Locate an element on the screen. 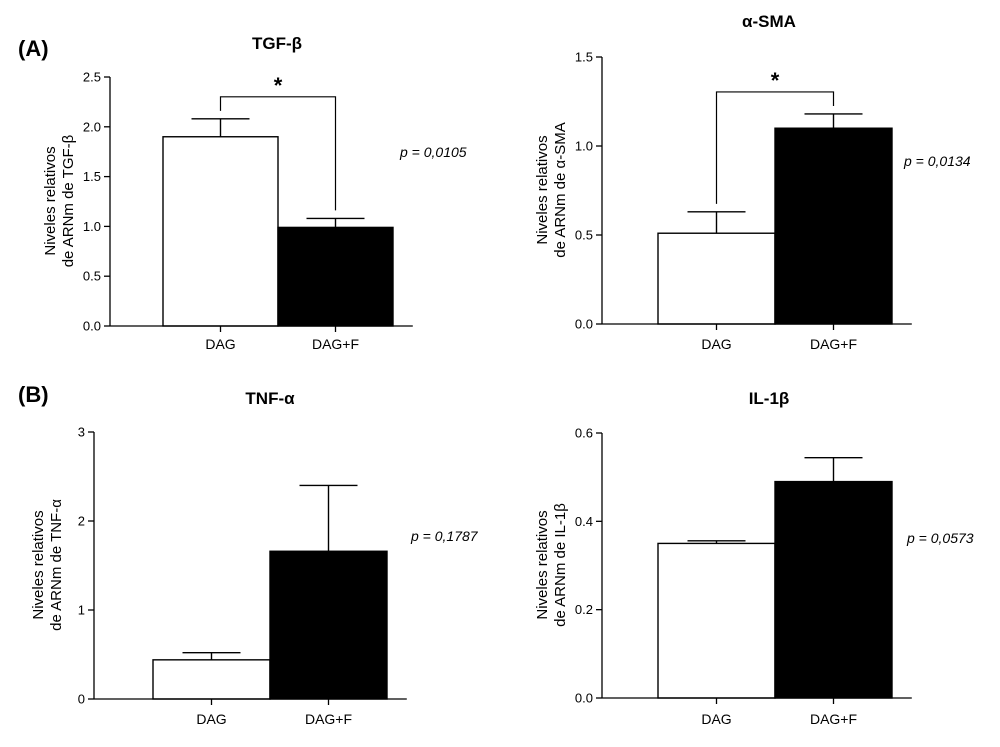 This screenshot has width=1000, height=747. y-tick-label: 0.4 is located at coordinates (584, 521).